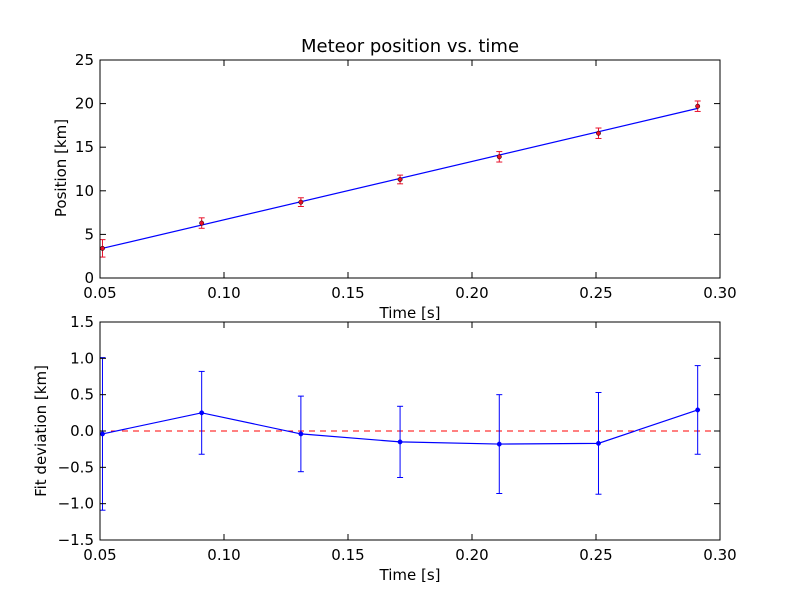 This screenshot has height=600, width=800. I want to click on deviation-y-tick-label: 1.5, so click(82, 322).